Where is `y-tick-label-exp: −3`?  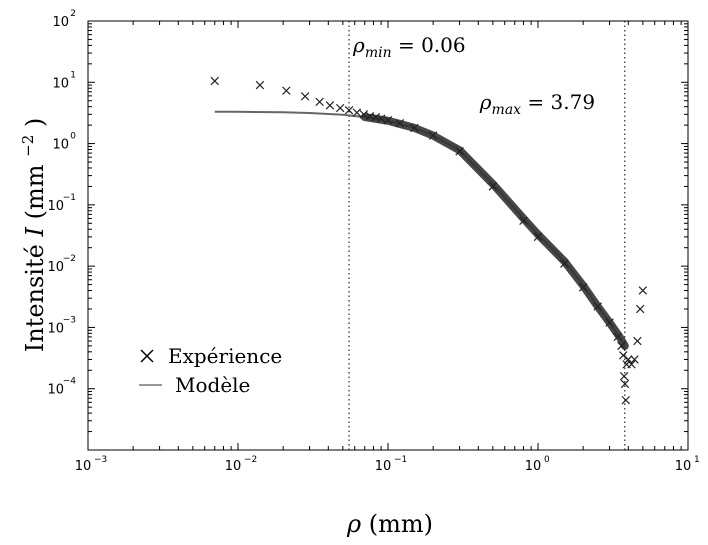
y-tick-label-exp: −3 is located at coordinates (69, 320).